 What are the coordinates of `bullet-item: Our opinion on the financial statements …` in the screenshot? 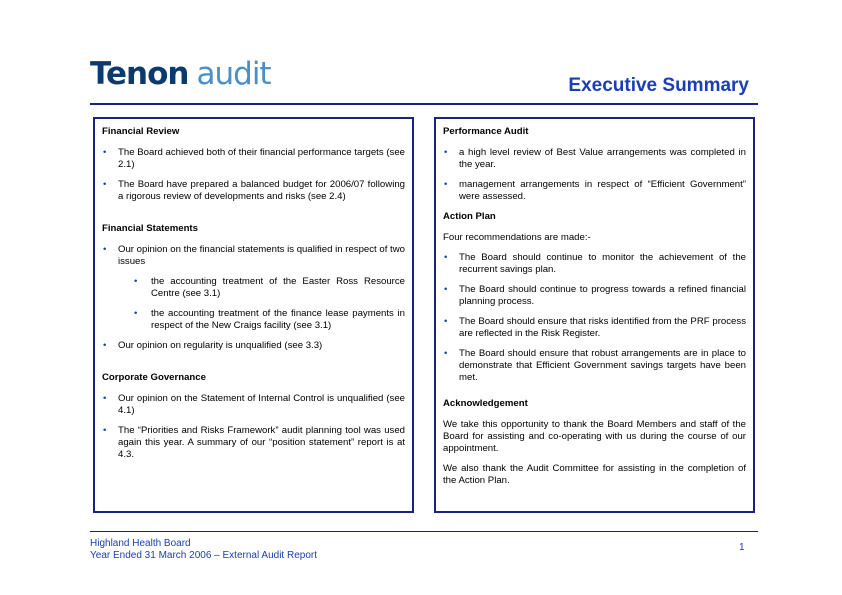 It's located at (253, 288).